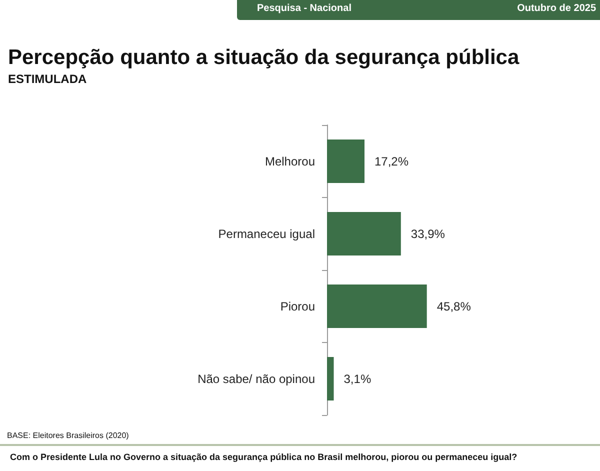 The width and height of the screenshot is (600, 471). What do you see at coordinates (358, 379) in the screenshot?
I see `data-label: 3,1%` at bounding box center [358, 379].